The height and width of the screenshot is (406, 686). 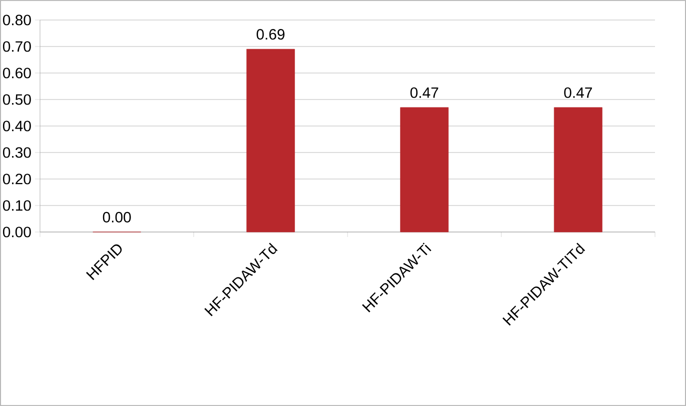 What do you see at coordinates (16, 99) in the screenshot?
I see `y-tick-label: 0.50` at bounding box center [16, 99].